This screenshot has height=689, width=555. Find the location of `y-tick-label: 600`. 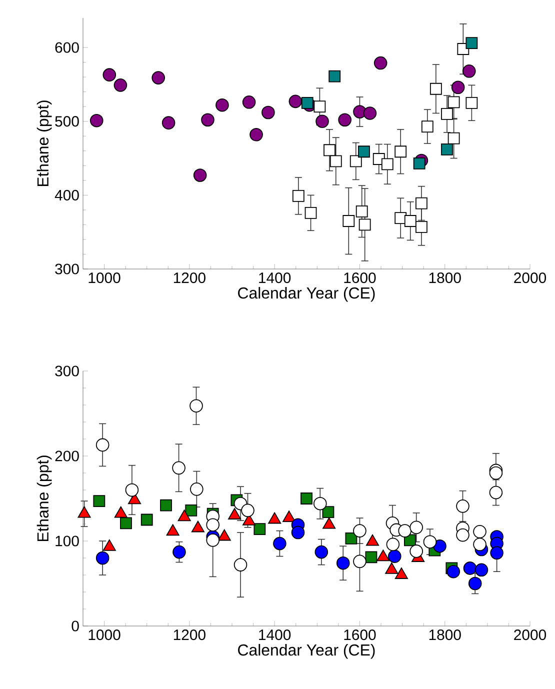

y-tick-label: 600 is located at coordinates (67, 47).